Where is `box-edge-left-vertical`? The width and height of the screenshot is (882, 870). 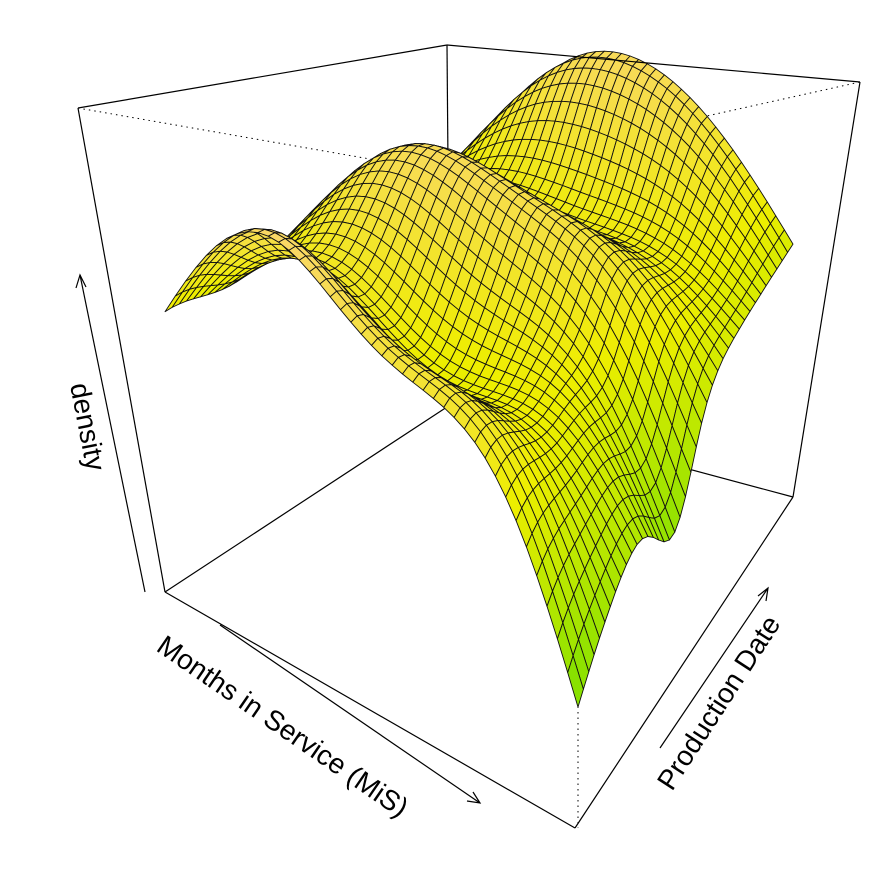
box-edge-left-vertical is located at coordinates (121, 350).